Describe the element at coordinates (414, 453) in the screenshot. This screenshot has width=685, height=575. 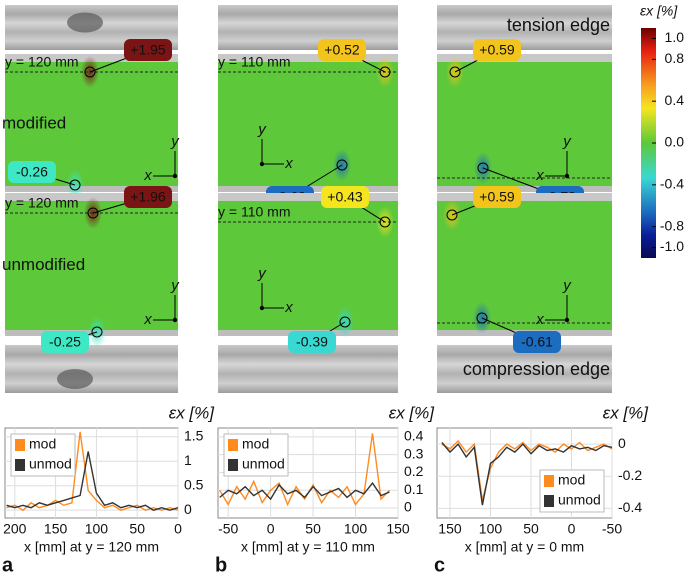
I see `y-tick-label: 0.3` at that location.